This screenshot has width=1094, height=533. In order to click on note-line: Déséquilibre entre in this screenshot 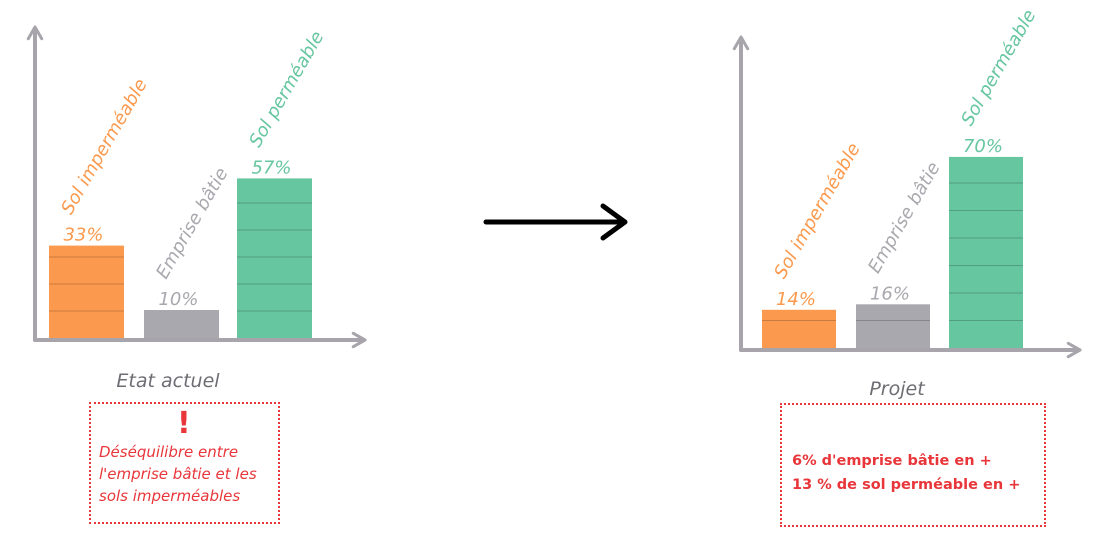, I will do `click(169, 452)`.